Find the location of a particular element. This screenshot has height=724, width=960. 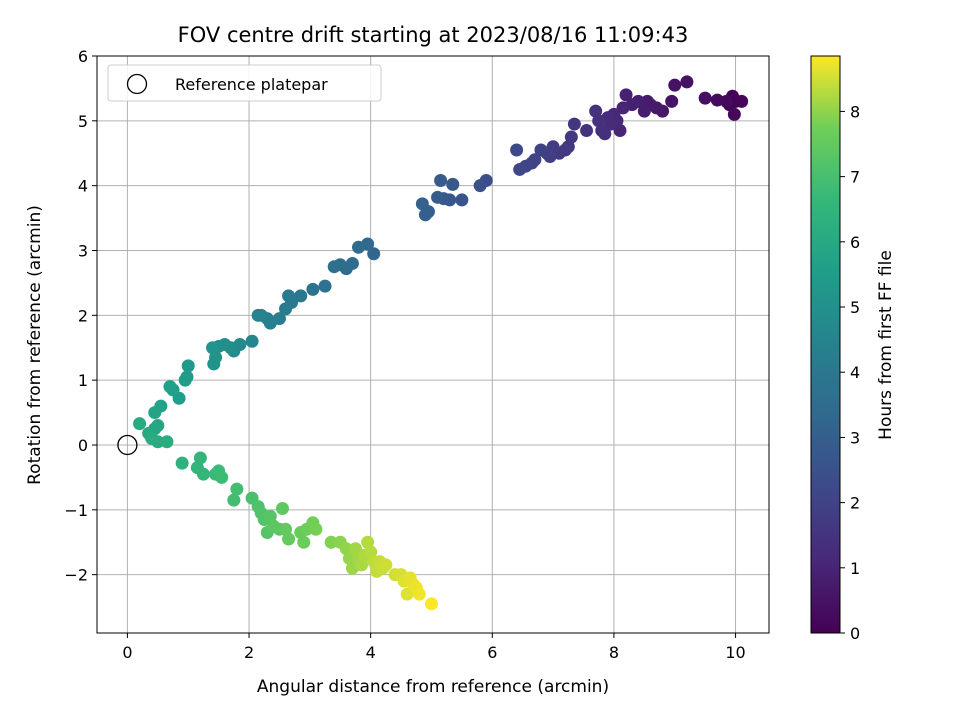

colorbar-tick-label: 3 is located at coordinates (855, 437).